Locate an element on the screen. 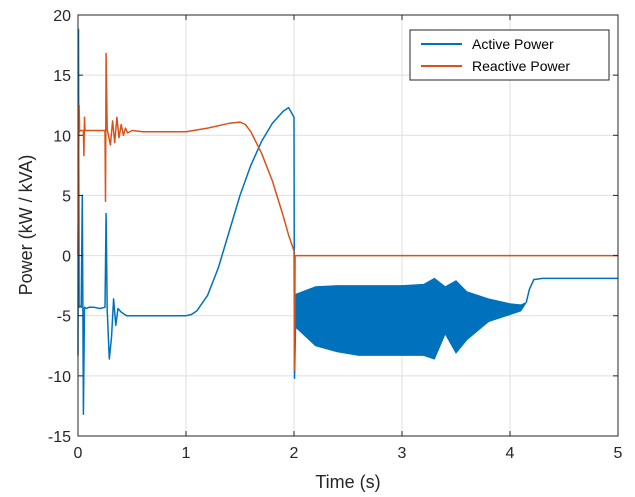 This screenshot has width=635, height=497. y-tick-label-0: -15 is located at coordinates (59, 437).